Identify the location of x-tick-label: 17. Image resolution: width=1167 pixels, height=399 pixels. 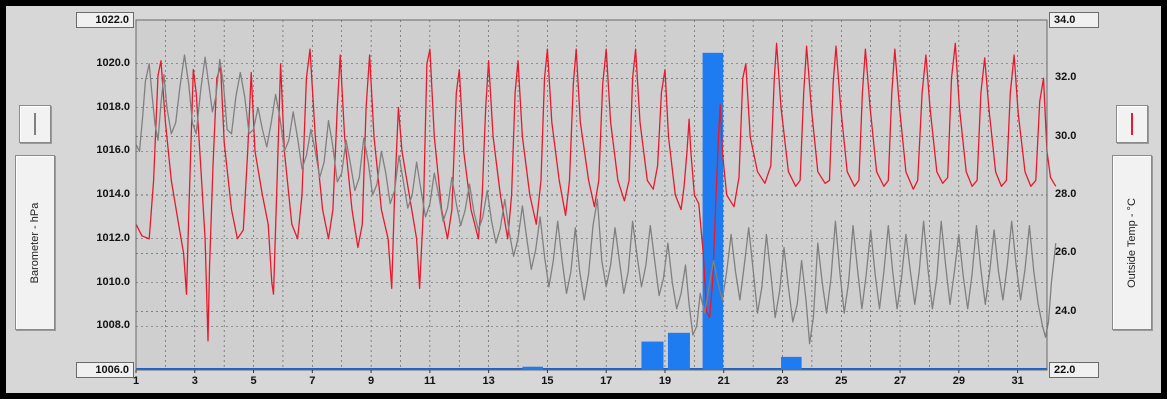
(606, 381).